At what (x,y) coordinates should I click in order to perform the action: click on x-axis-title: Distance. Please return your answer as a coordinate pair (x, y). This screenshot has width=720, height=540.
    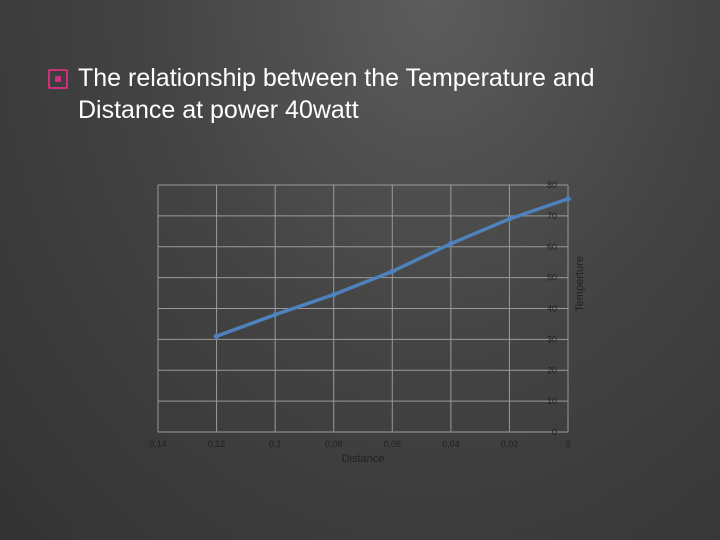
    Looking at the image, I should click on (363, 459).